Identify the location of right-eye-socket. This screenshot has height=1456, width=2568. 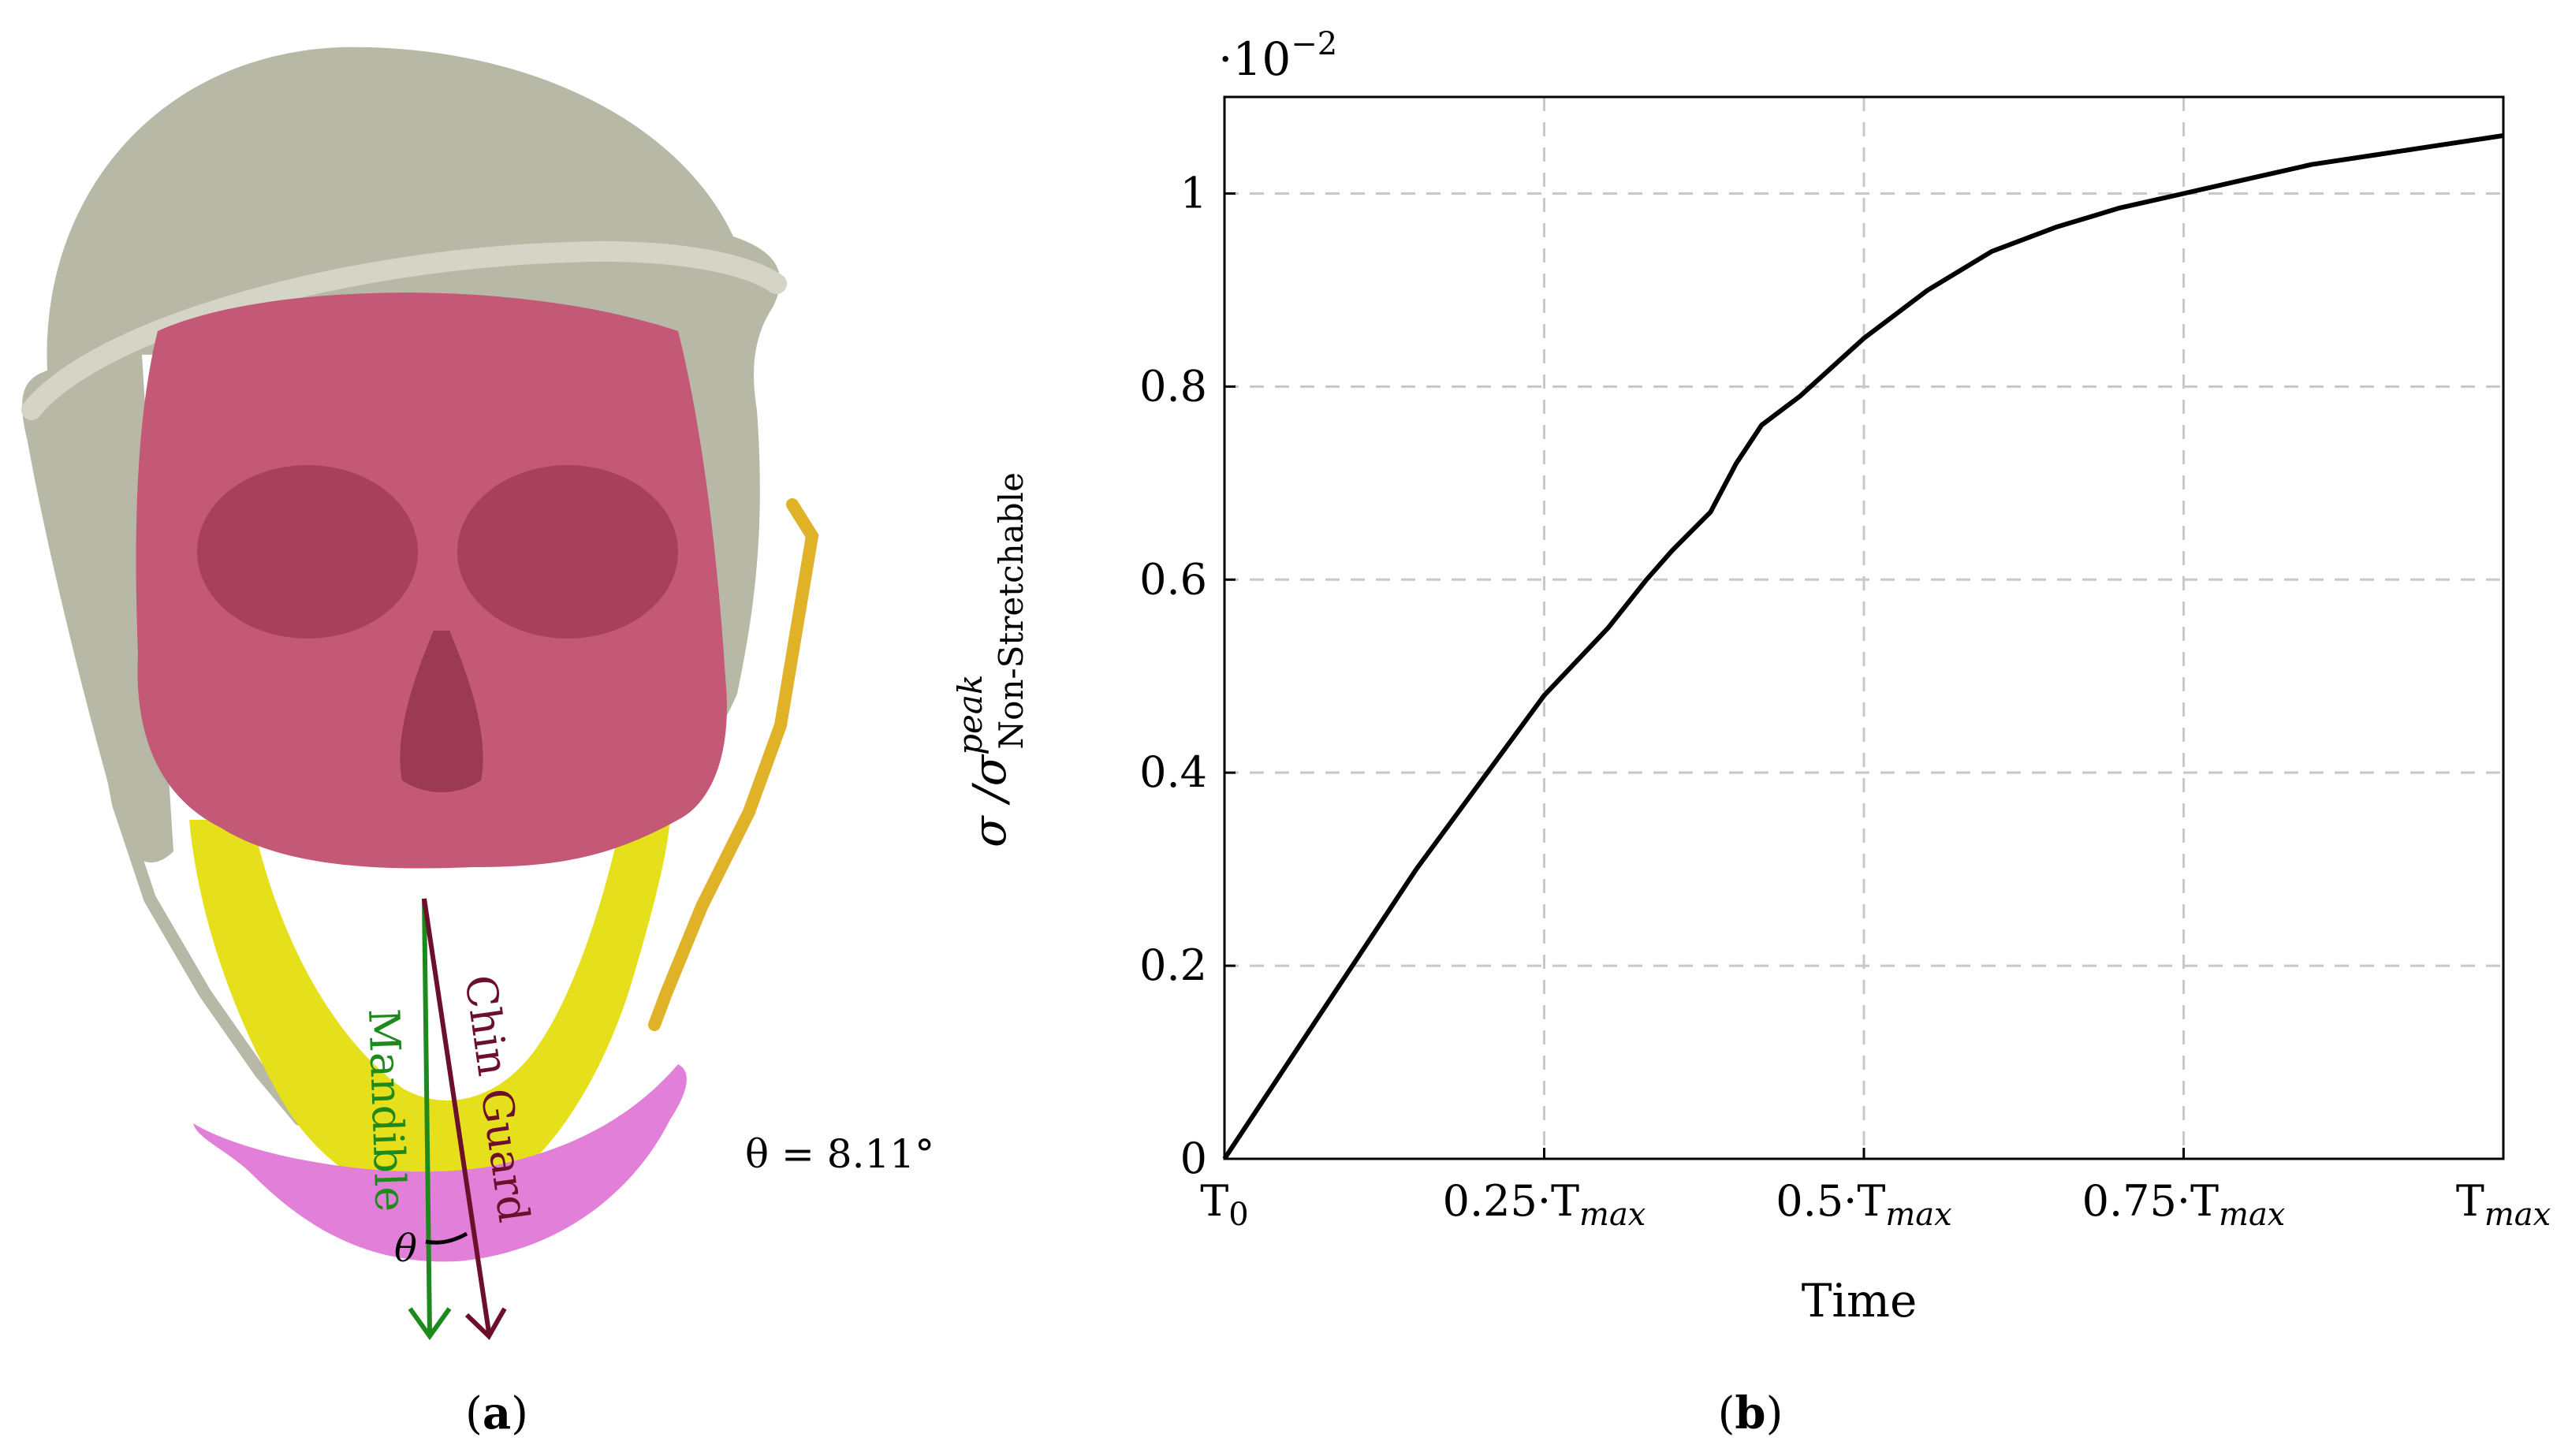
(568, 552).